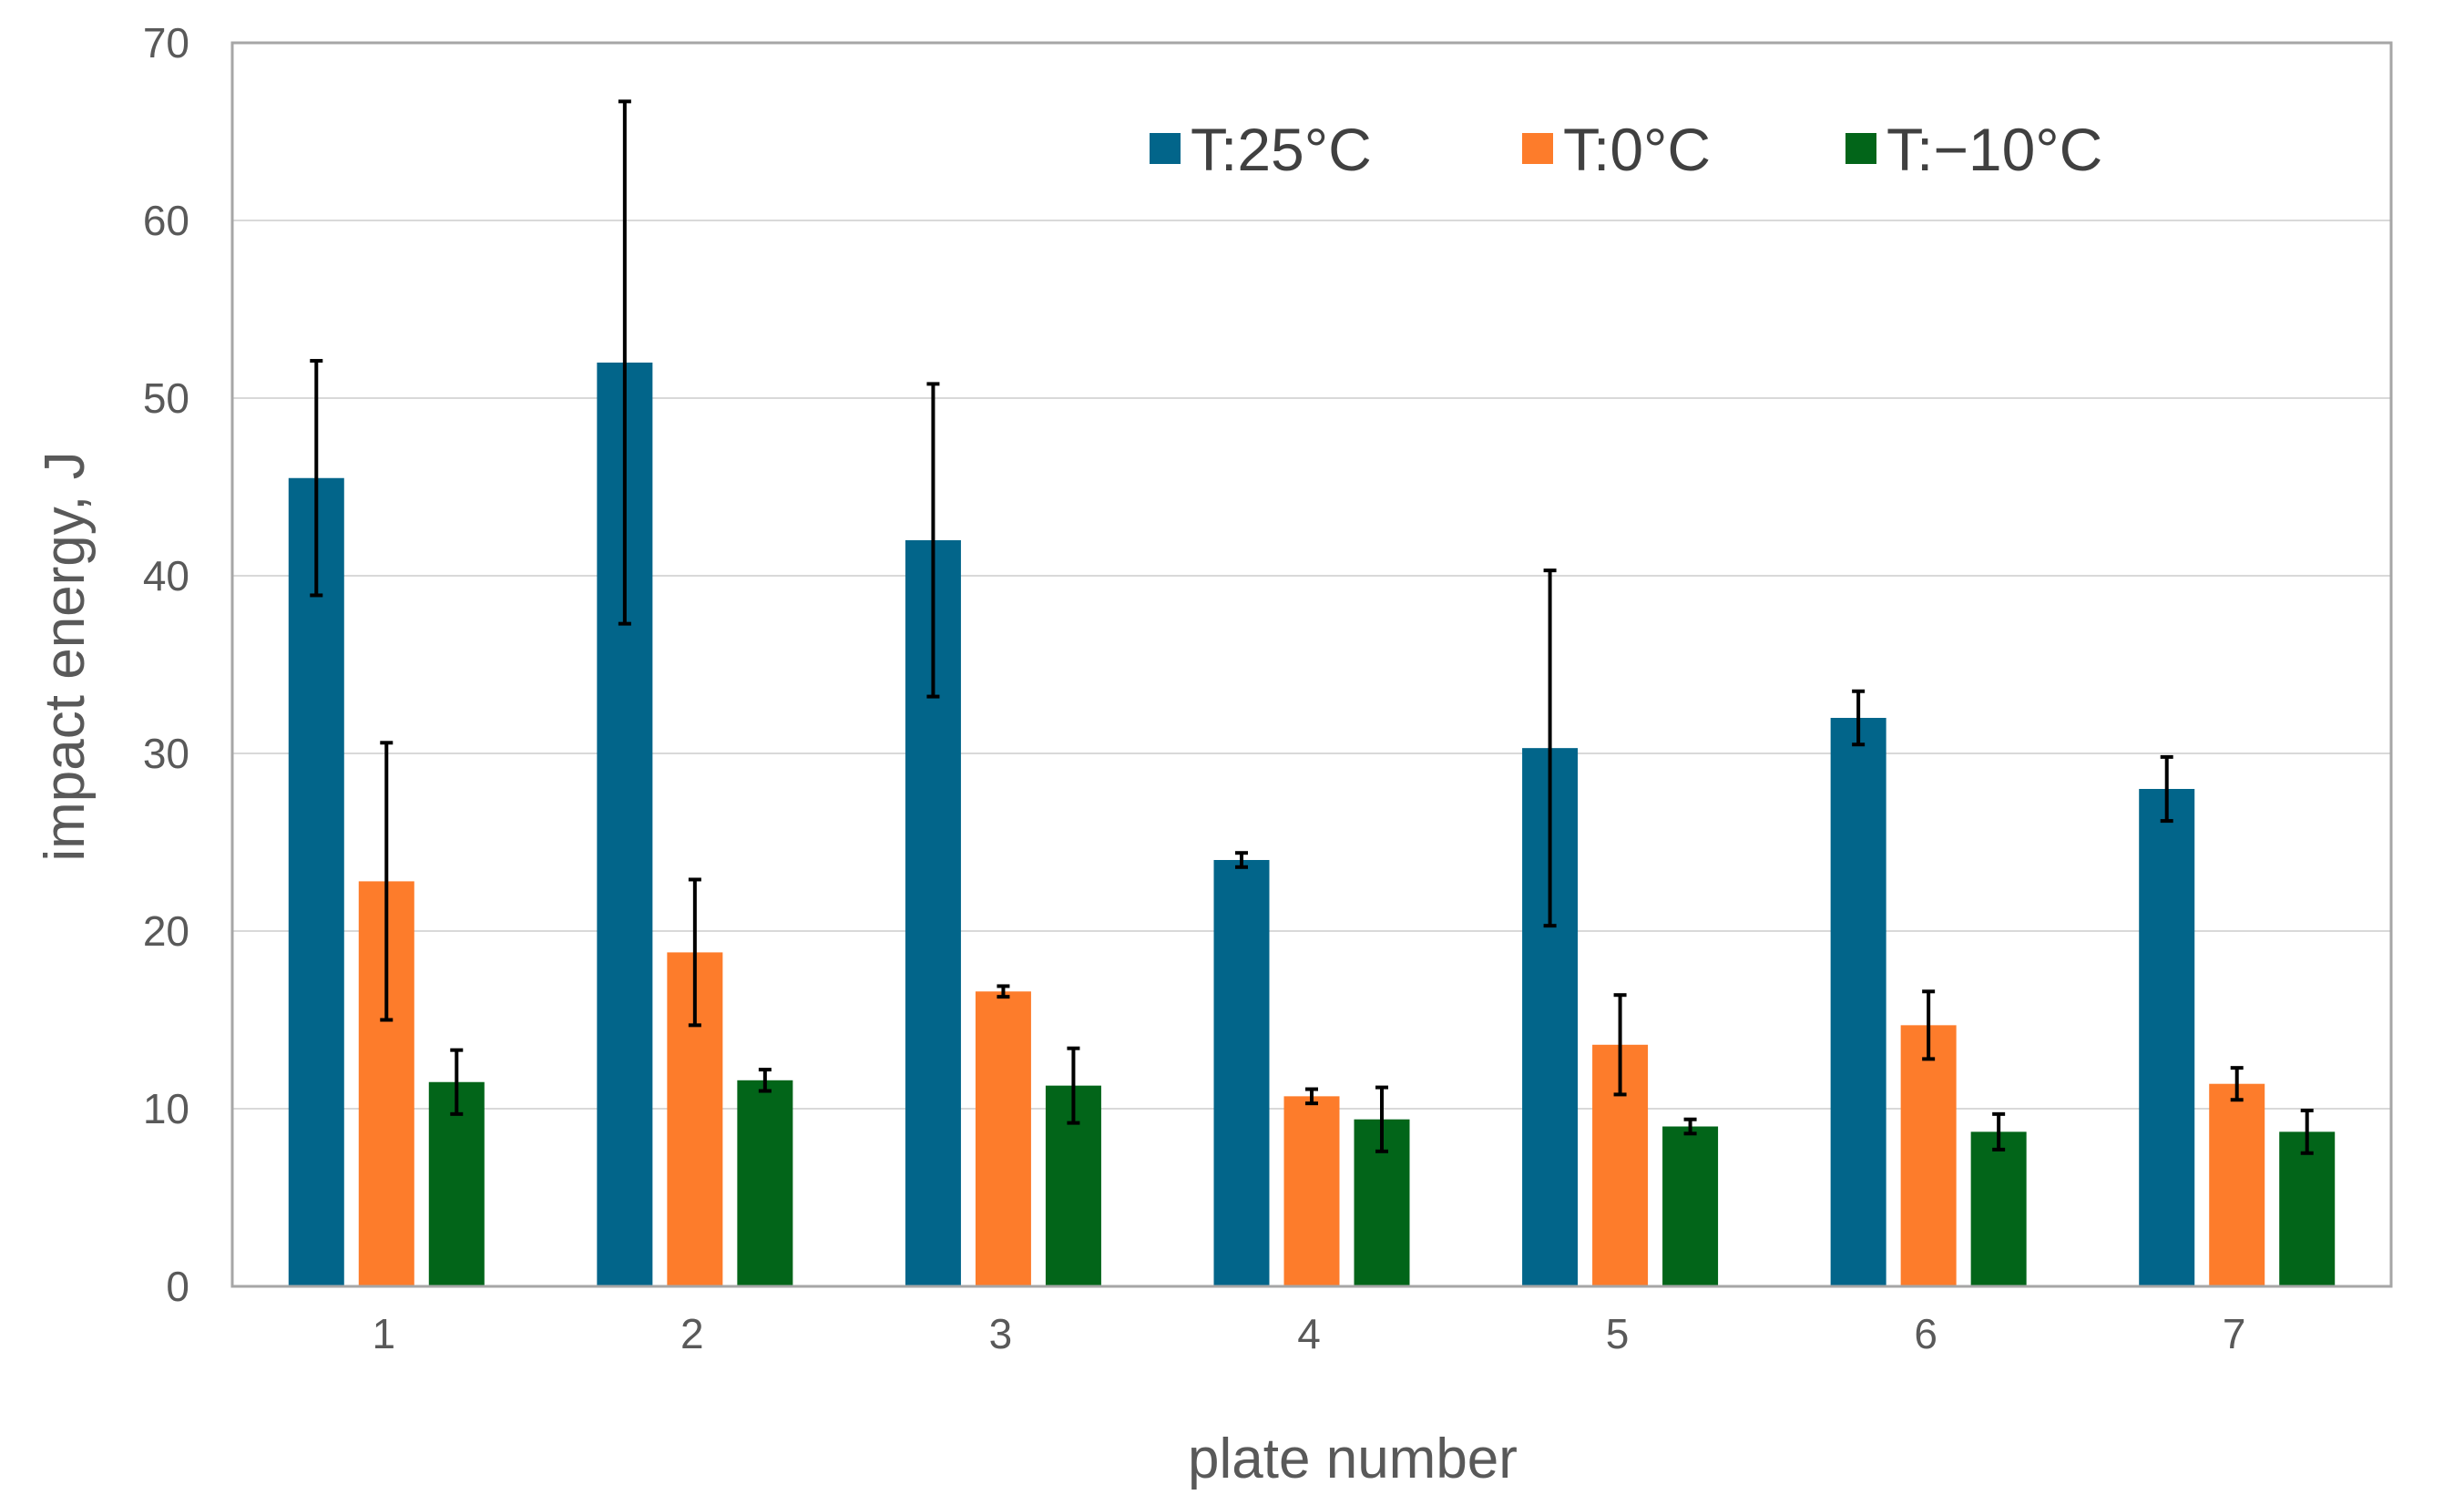  What do you see at coordinates (1311, 1191) in the screenshot?
I see `bar-series2-plate4` at bounding box center [1311, 1191].